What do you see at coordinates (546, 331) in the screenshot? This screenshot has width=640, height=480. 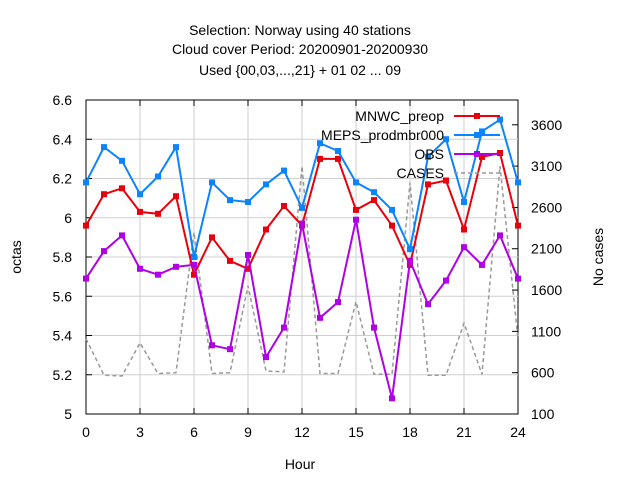 I see `y2-tick-label: 1100` at bounding box center [546, 331].